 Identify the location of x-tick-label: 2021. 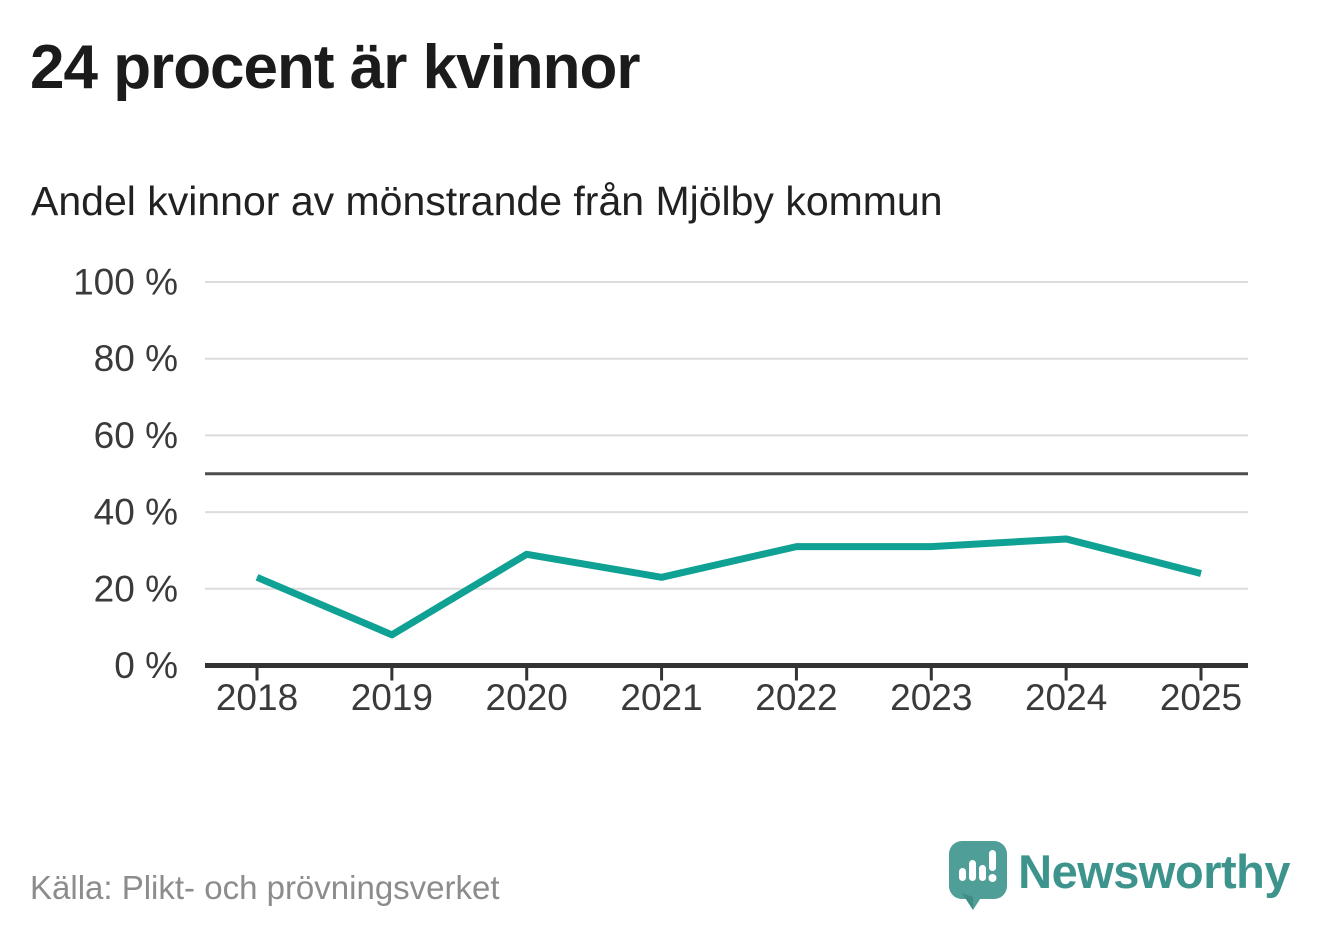
(661, 697).